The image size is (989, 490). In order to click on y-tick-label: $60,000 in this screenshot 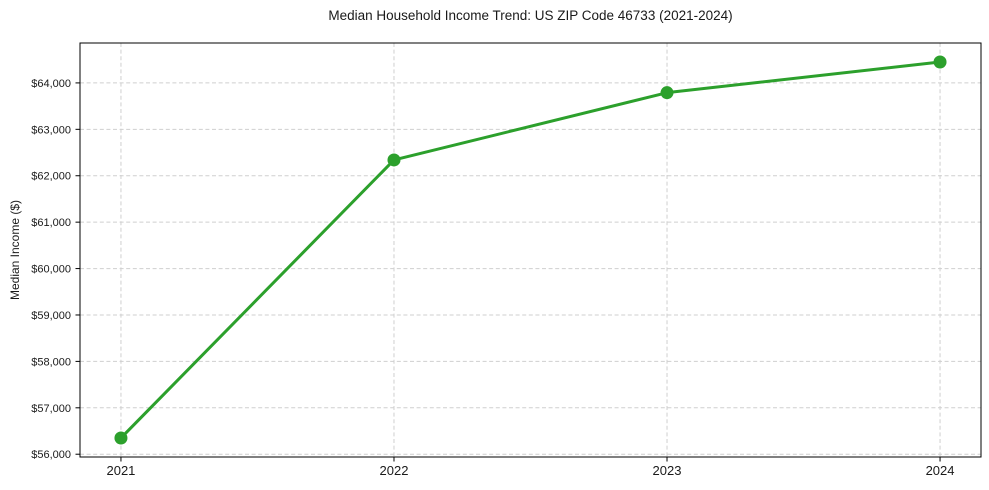, I will do `click(51, 270)`.